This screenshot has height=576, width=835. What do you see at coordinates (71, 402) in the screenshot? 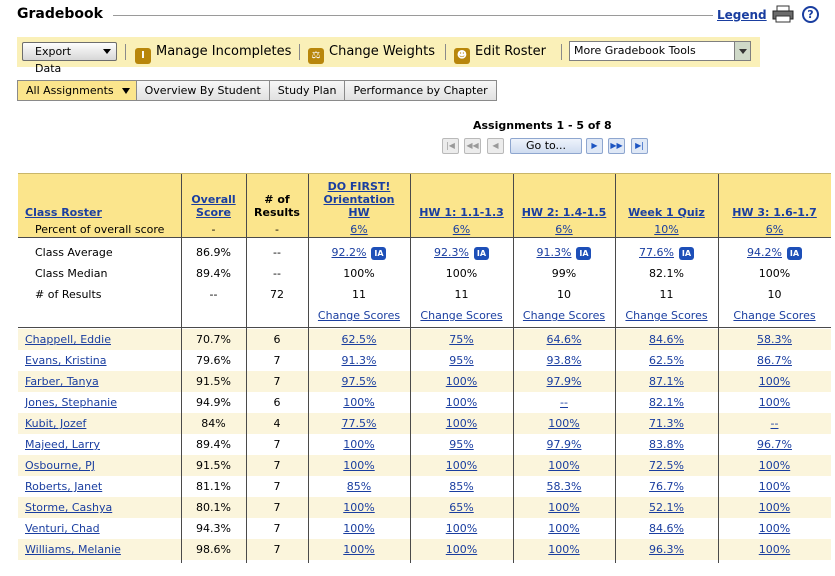
I see `student-name-link: Jones, Stephanie` at bounding box center [71, 402].